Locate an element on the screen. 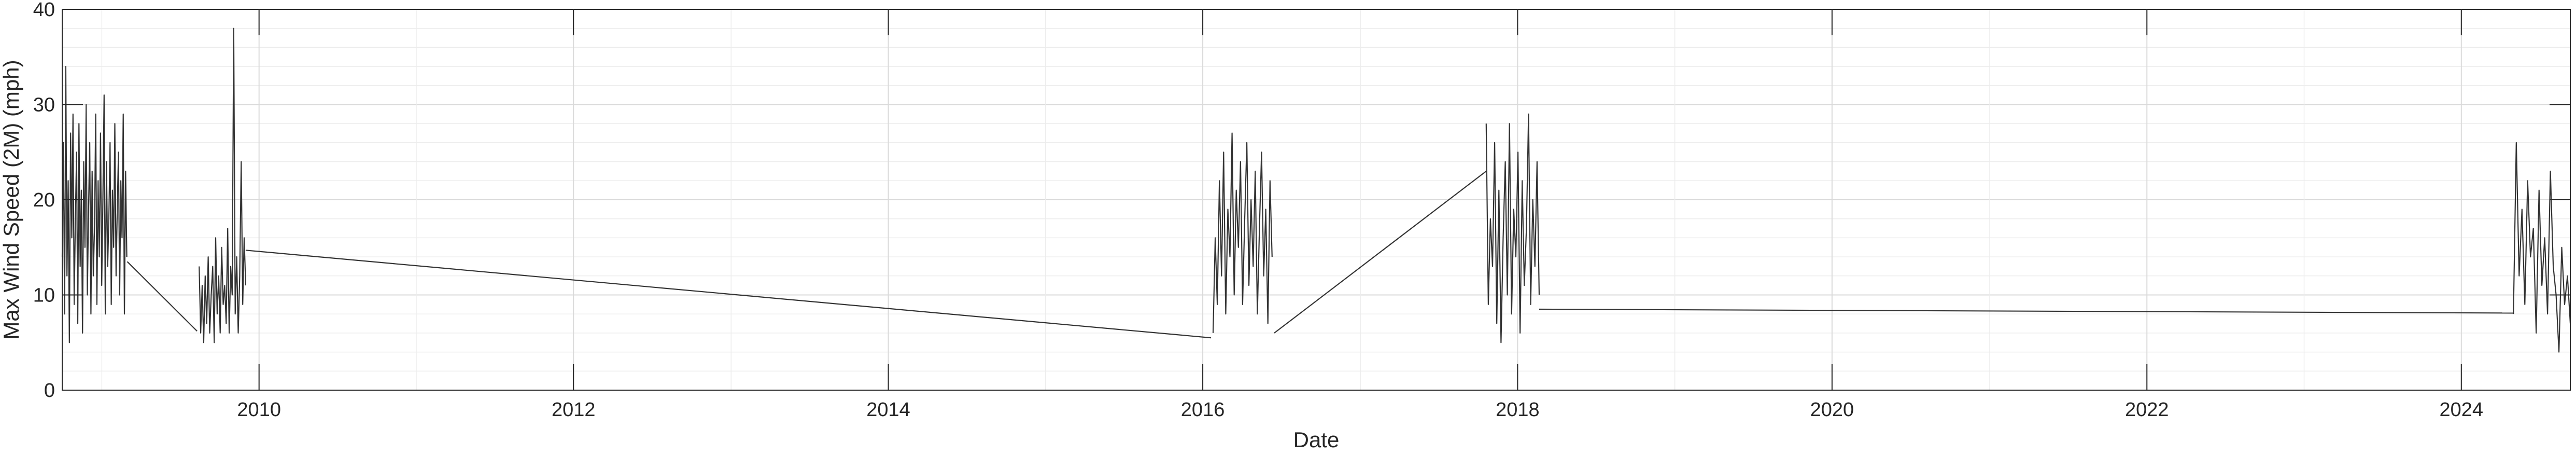 The image size is (2576, 455). y-tick-label: 40 is located at coordinates (44, 11).